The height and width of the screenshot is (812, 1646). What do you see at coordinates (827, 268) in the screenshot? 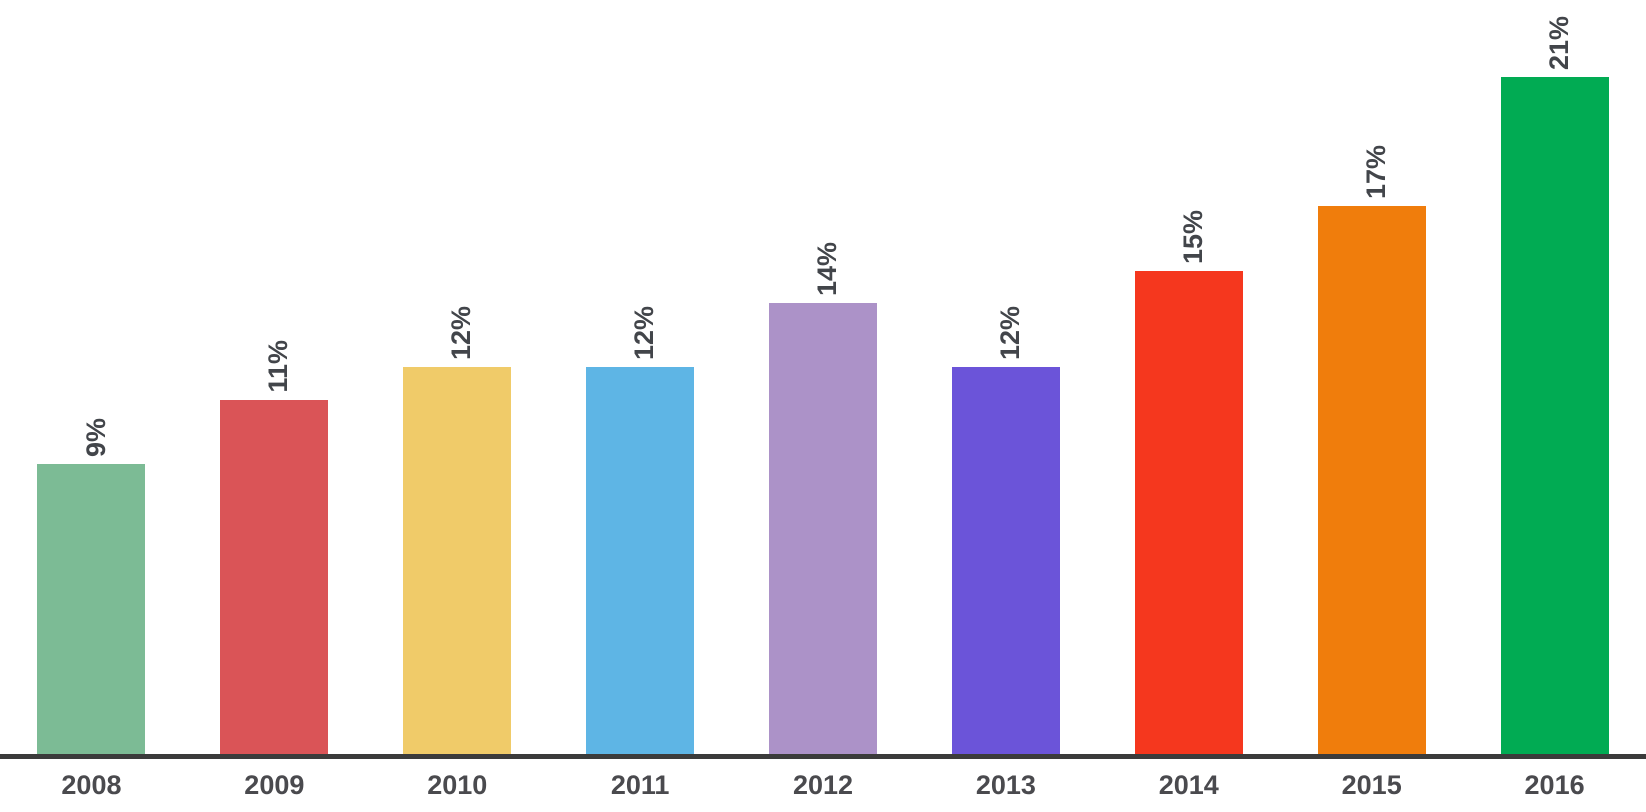
I see `bar-value-label: 14%` at bounding box center [827, 268].